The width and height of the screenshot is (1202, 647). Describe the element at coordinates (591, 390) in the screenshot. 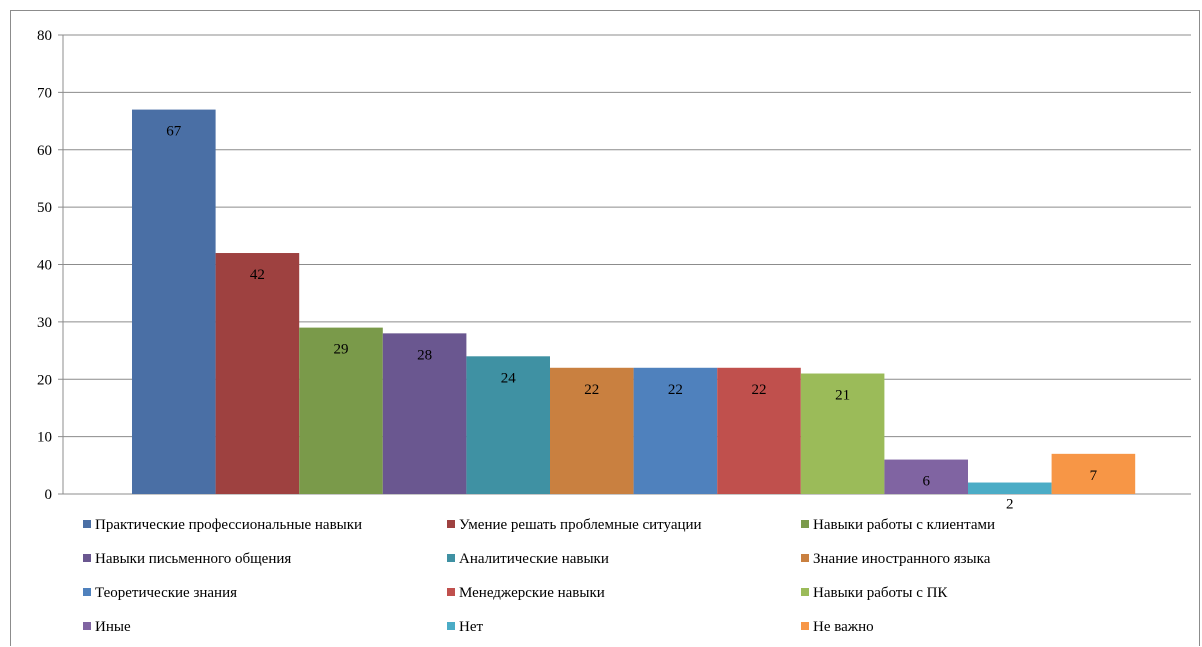

I see `data-label-6: 22` at that location.